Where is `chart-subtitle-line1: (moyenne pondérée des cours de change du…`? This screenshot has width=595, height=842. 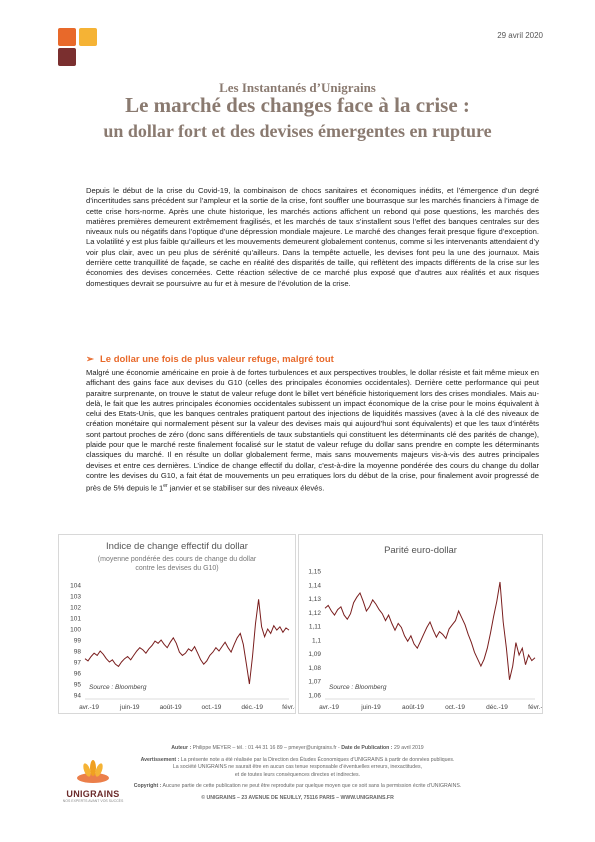
chart-subtitle-line1: (moyenne pondérée des cours de change du… is located at coordinates (177, 559).